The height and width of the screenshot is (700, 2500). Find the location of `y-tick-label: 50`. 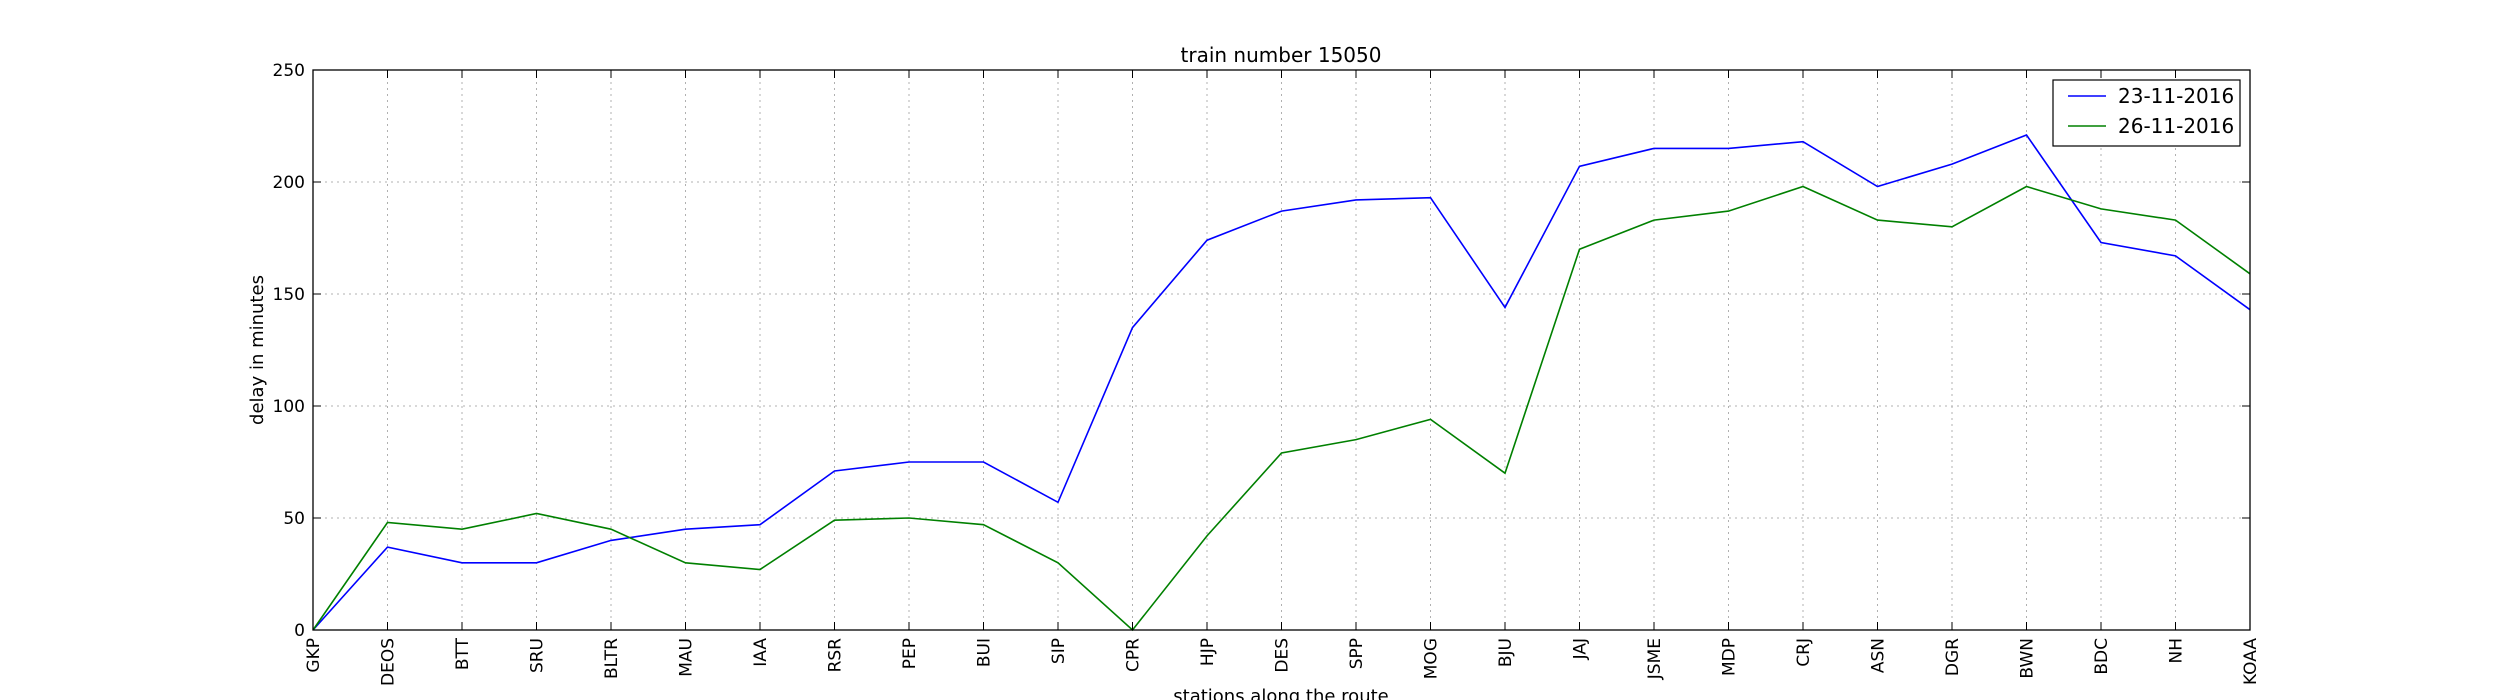

y-tick-label: 50 is located at coordinates (294, 519).